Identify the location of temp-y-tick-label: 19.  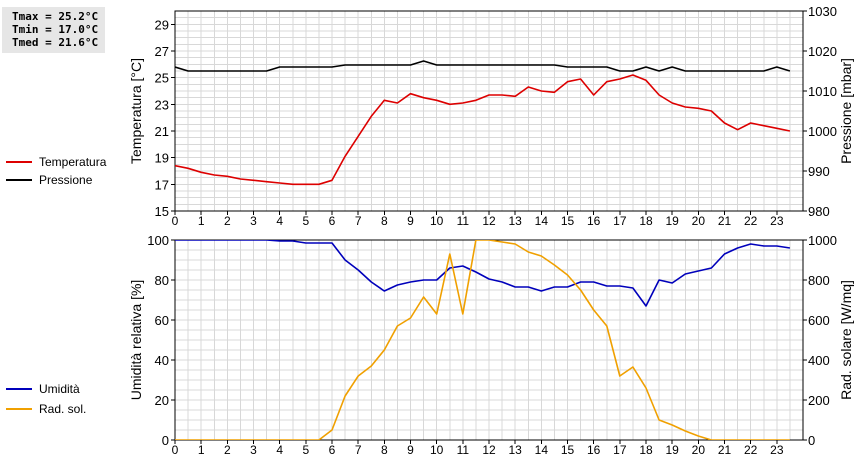
(162, 158).